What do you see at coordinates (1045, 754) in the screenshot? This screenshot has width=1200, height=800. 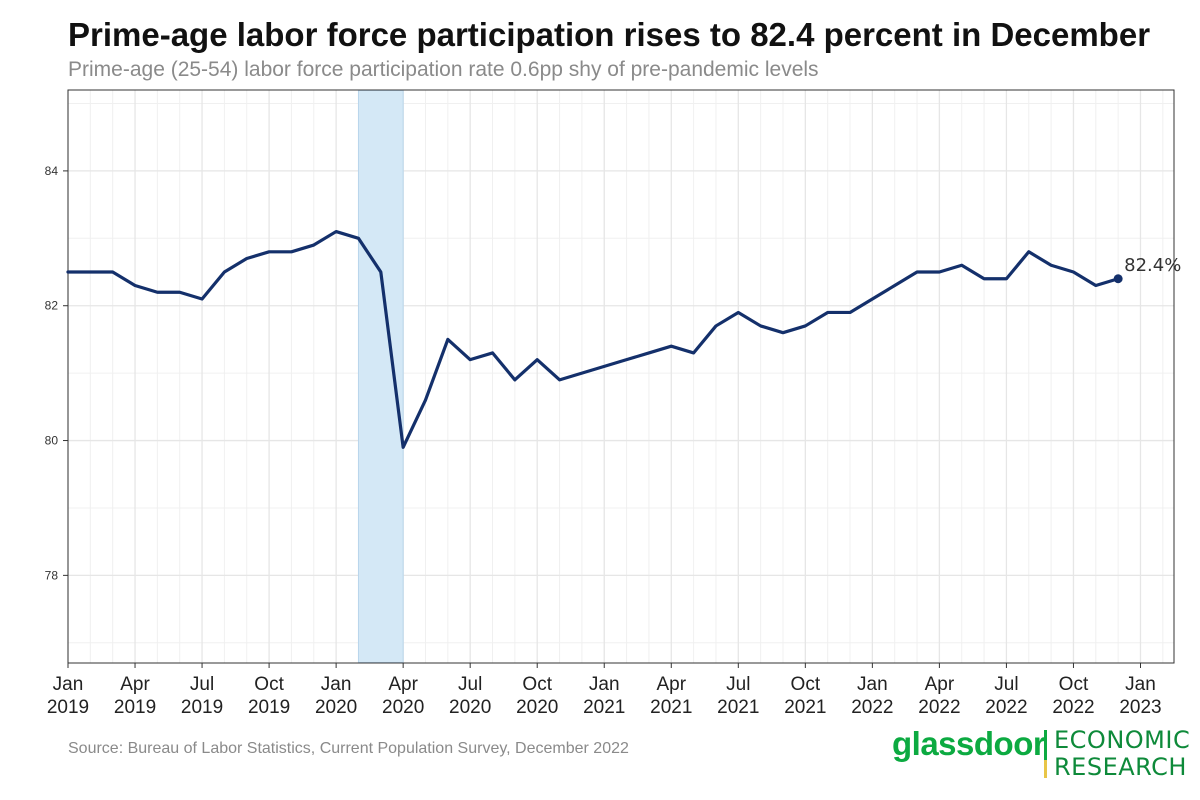 I see `logo-divider` at bounding box center [1045, 754].